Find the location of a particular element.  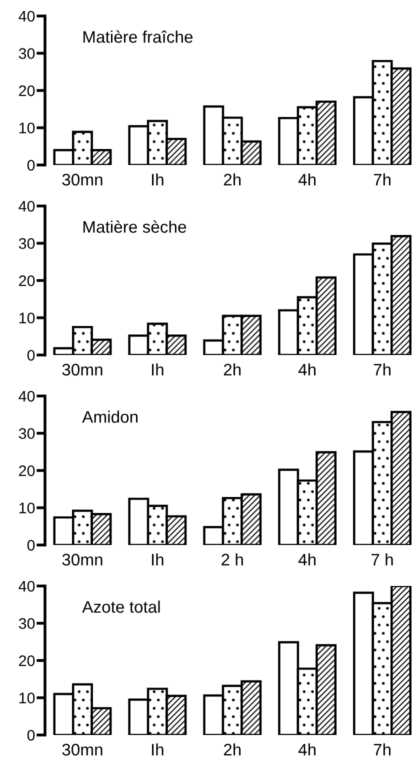

text: Amidon is located at coordinates (110, 416).